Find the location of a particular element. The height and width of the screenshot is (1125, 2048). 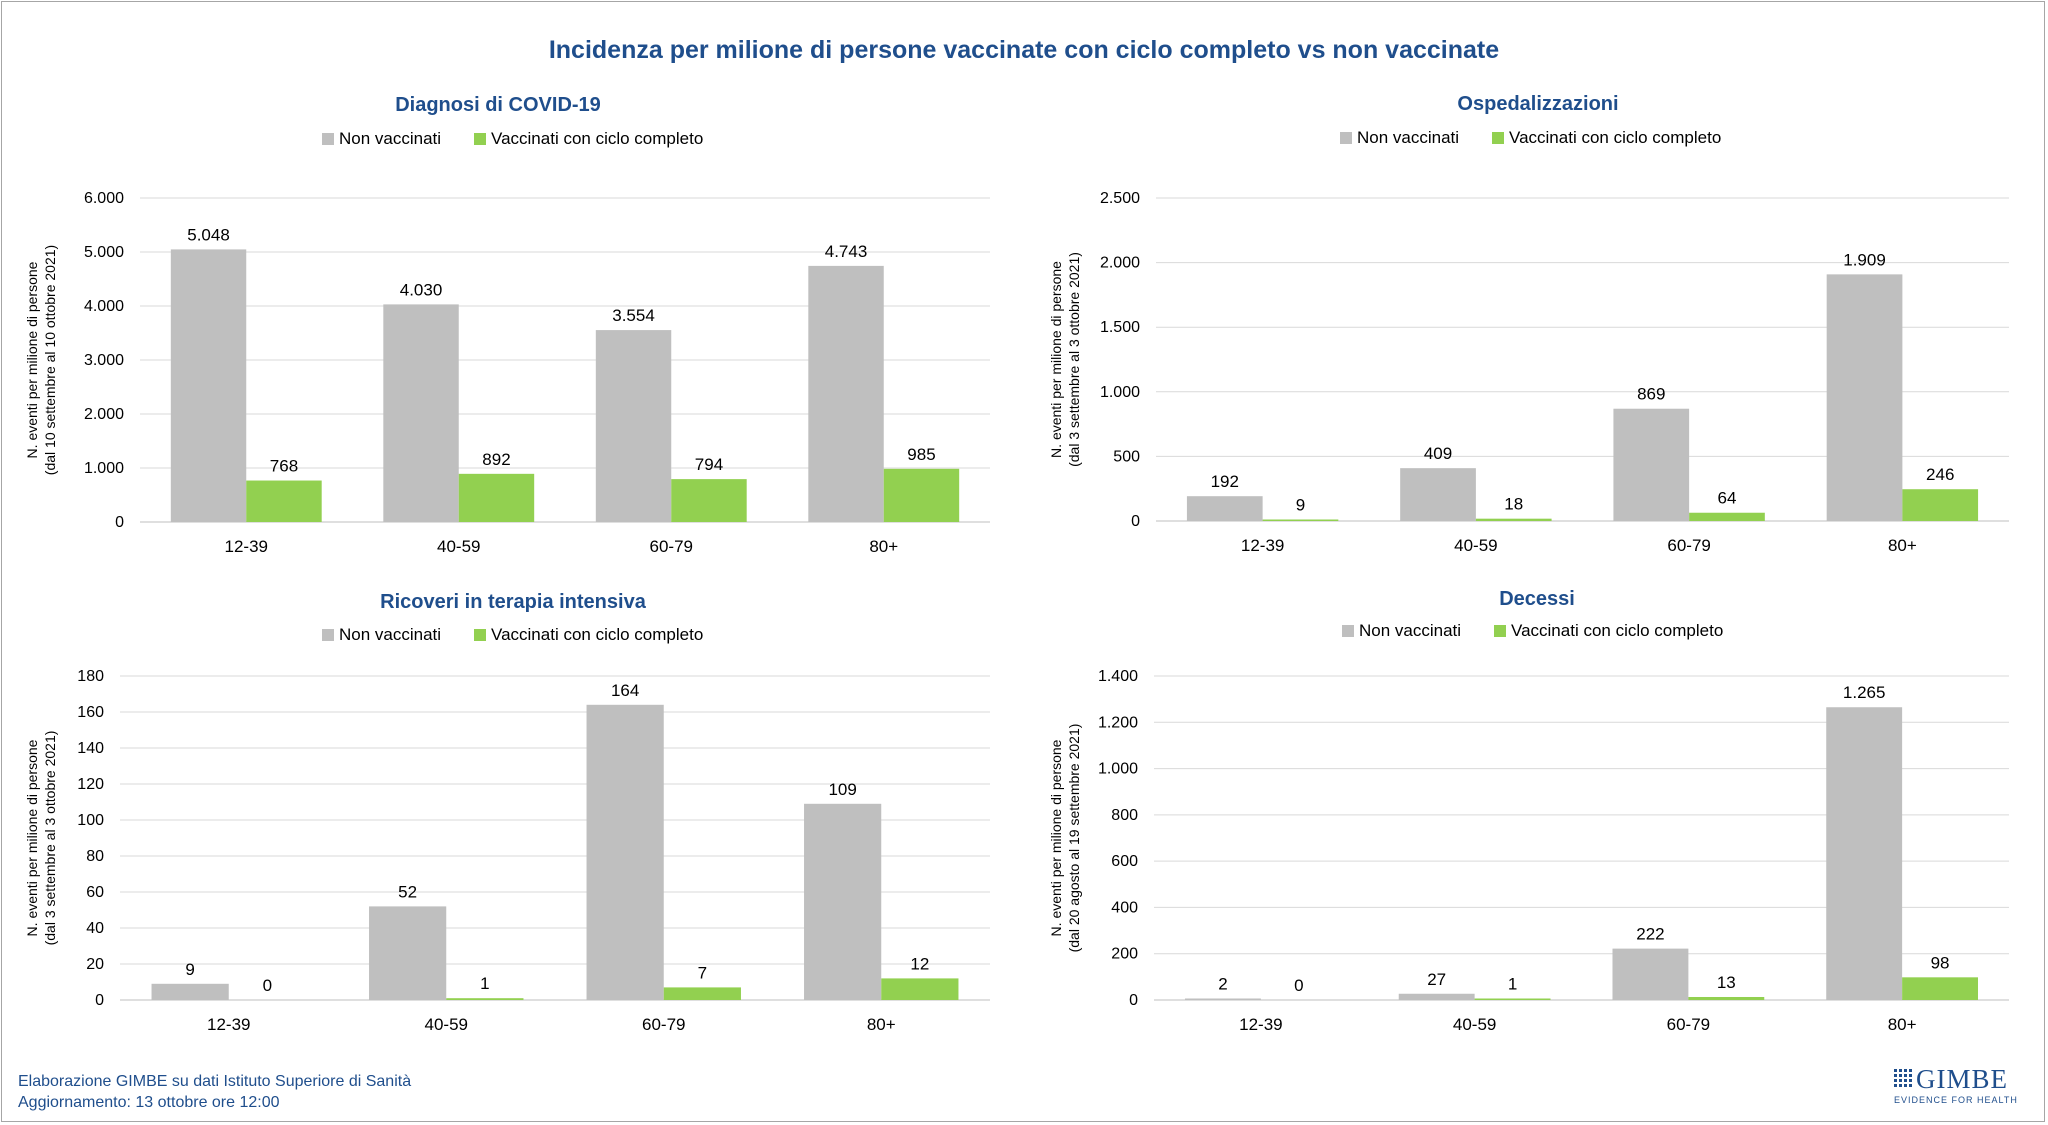

y-tick-label: 6.000 is located at coordinates (104, 198).